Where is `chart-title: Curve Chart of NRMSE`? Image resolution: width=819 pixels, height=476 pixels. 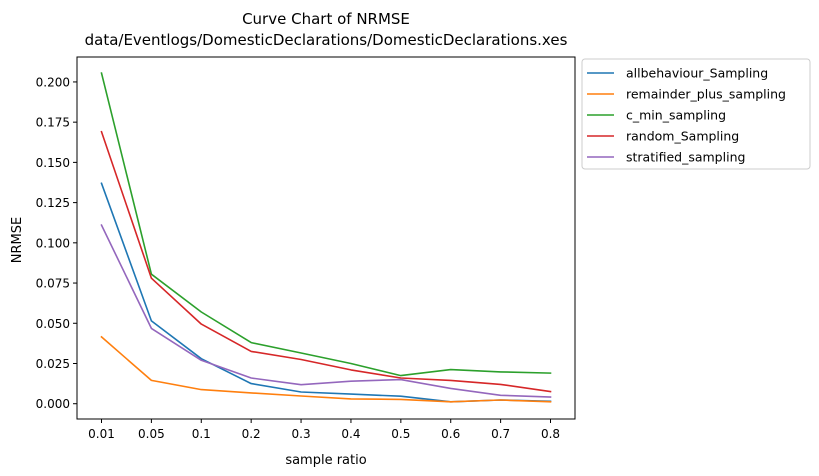
chart-title: Curve Chart of NRMSE is located at coordinates (326, 19).